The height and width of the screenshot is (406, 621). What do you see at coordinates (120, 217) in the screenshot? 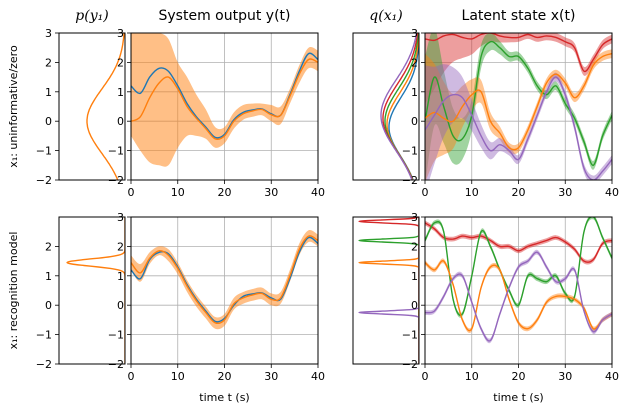
I see `row2-output-ytick-label: 3` at bounding box center [120, 217].